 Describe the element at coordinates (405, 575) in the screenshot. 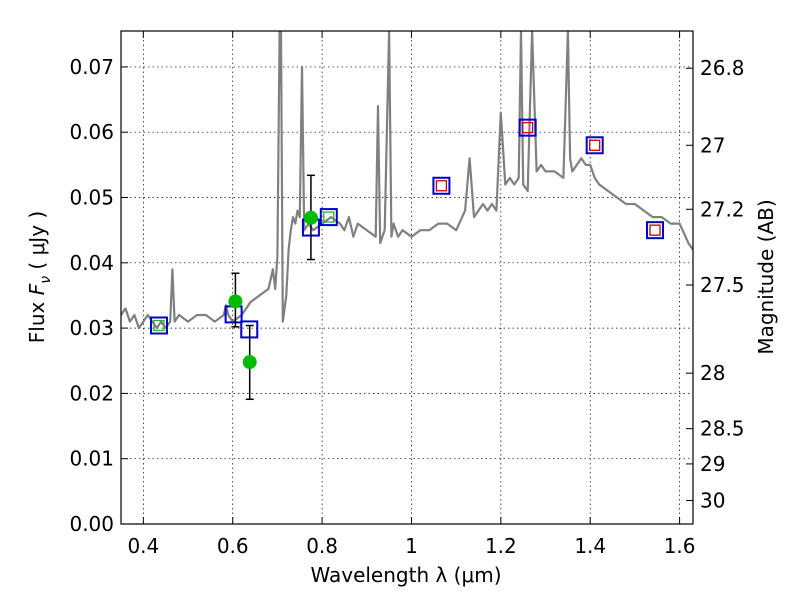

I see `x-axis-label: Wavelength λ (μm)` at that location.